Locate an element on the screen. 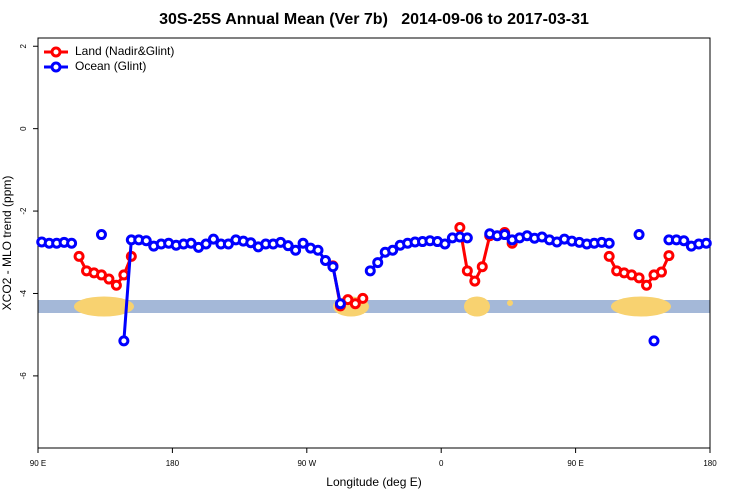 This screenshot has width=750, height=500. x-tick-label: 0 is located at coordinates (441, 463).